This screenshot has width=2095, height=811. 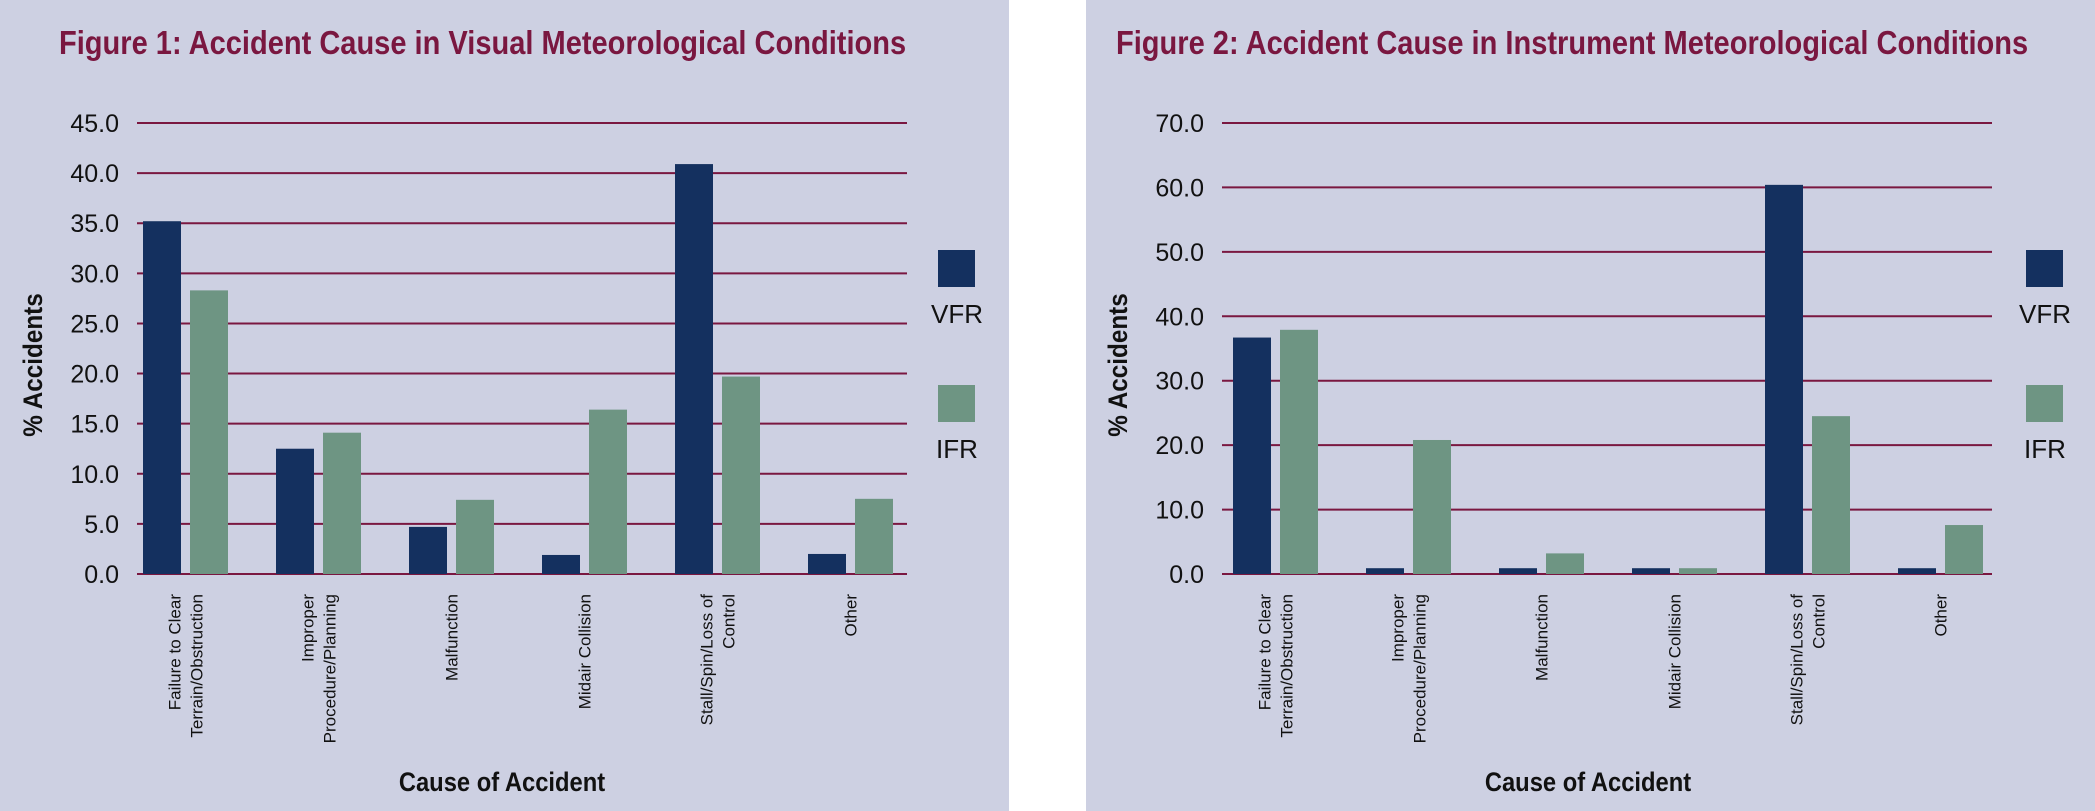 What do you see at coordinates (101, 525) in the screenshot?
I see `y-tick-label: 5.0` at bounding box center [101, 525].